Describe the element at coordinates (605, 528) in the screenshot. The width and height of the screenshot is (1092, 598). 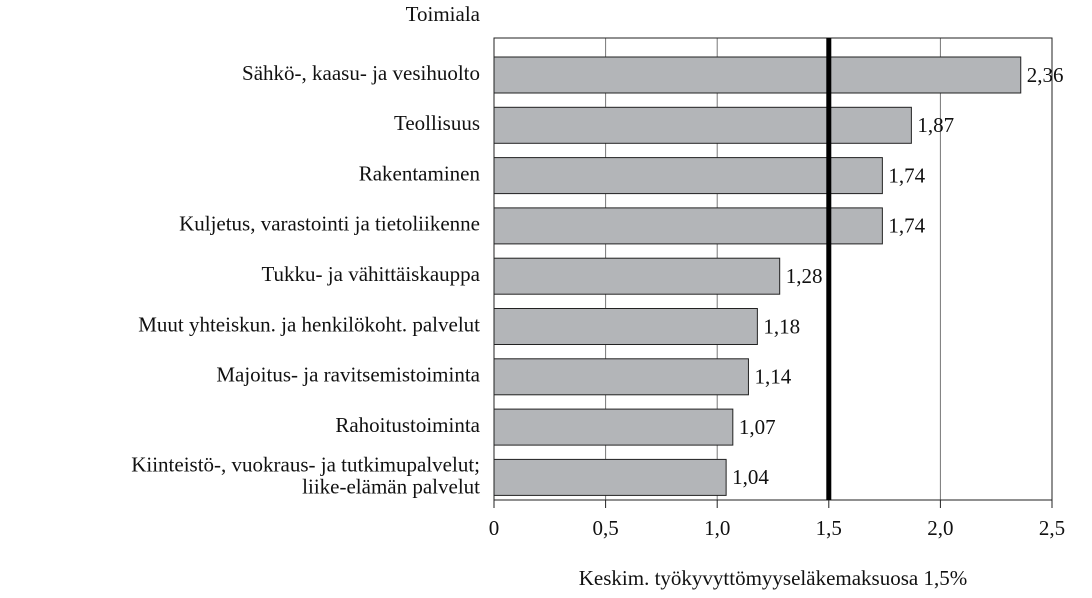
I see `x-tick-label: 0,5` at that location.